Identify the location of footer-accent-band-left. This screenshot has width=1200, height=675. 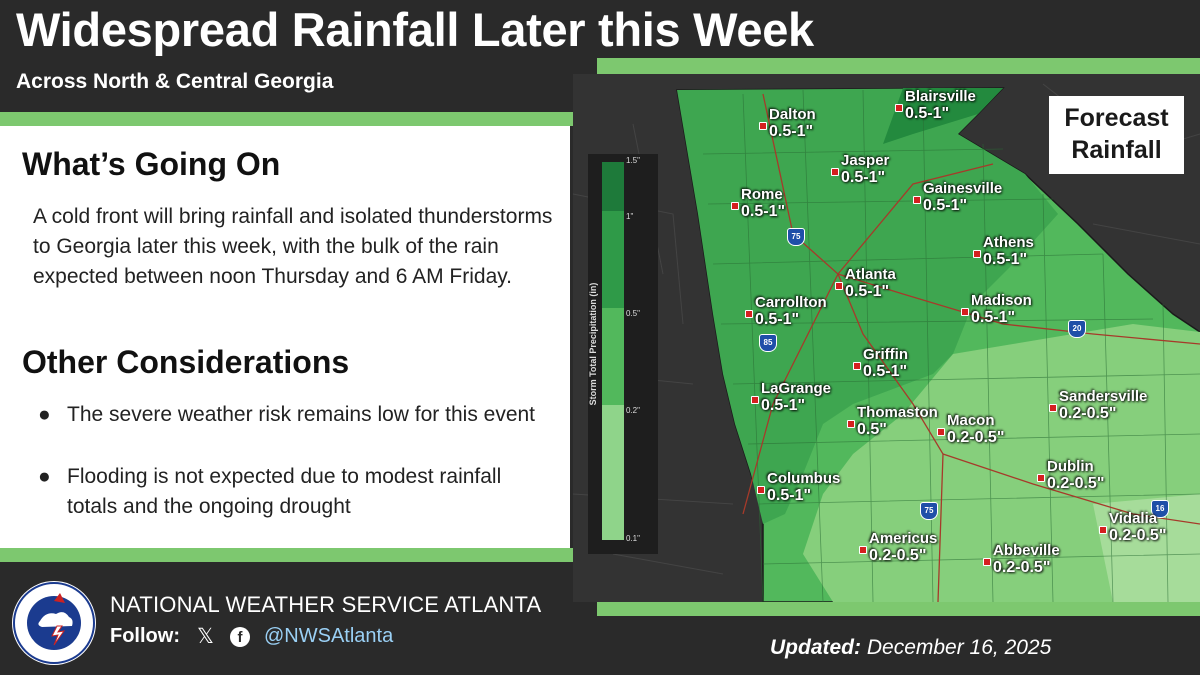
(287, 555).